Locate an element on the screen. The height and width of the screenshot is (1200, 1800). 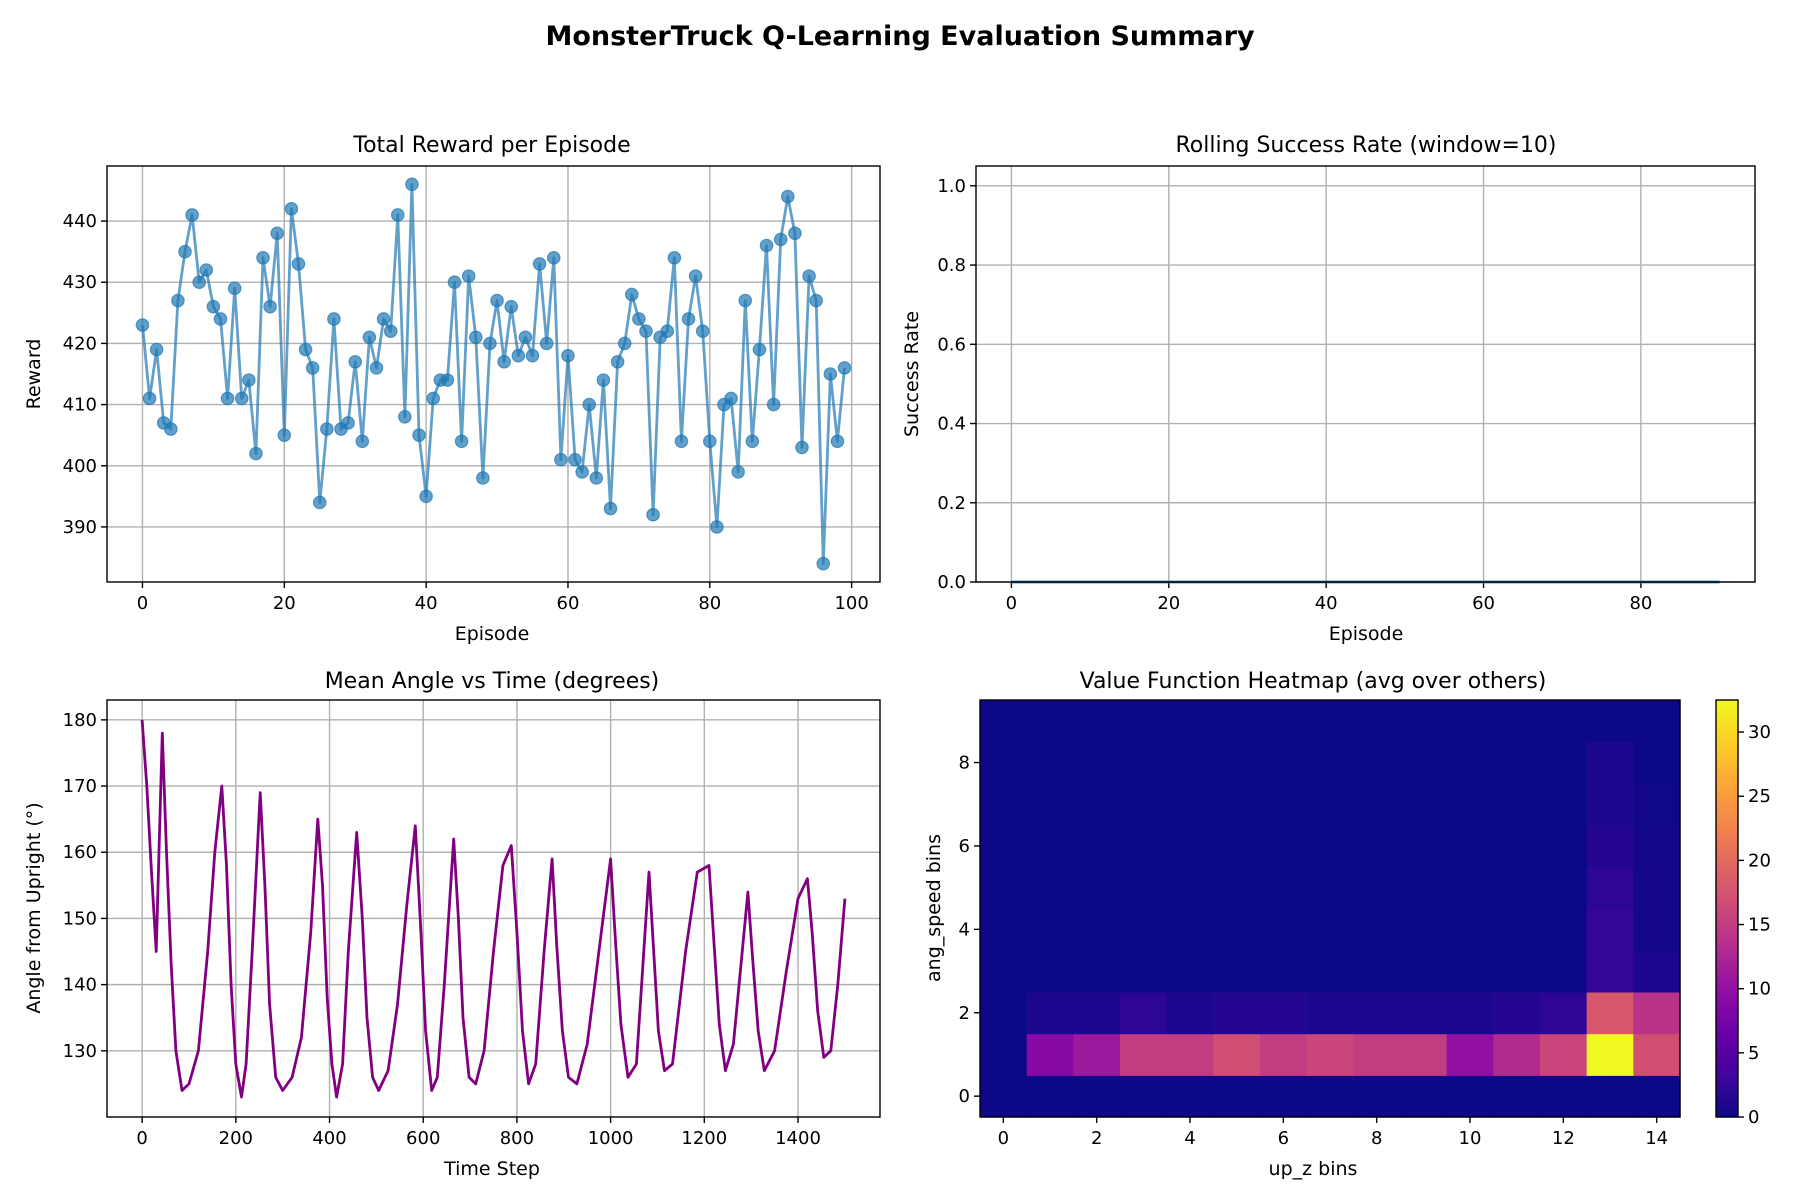
y-tick-label: 6 is located at coordinates (964, 846).